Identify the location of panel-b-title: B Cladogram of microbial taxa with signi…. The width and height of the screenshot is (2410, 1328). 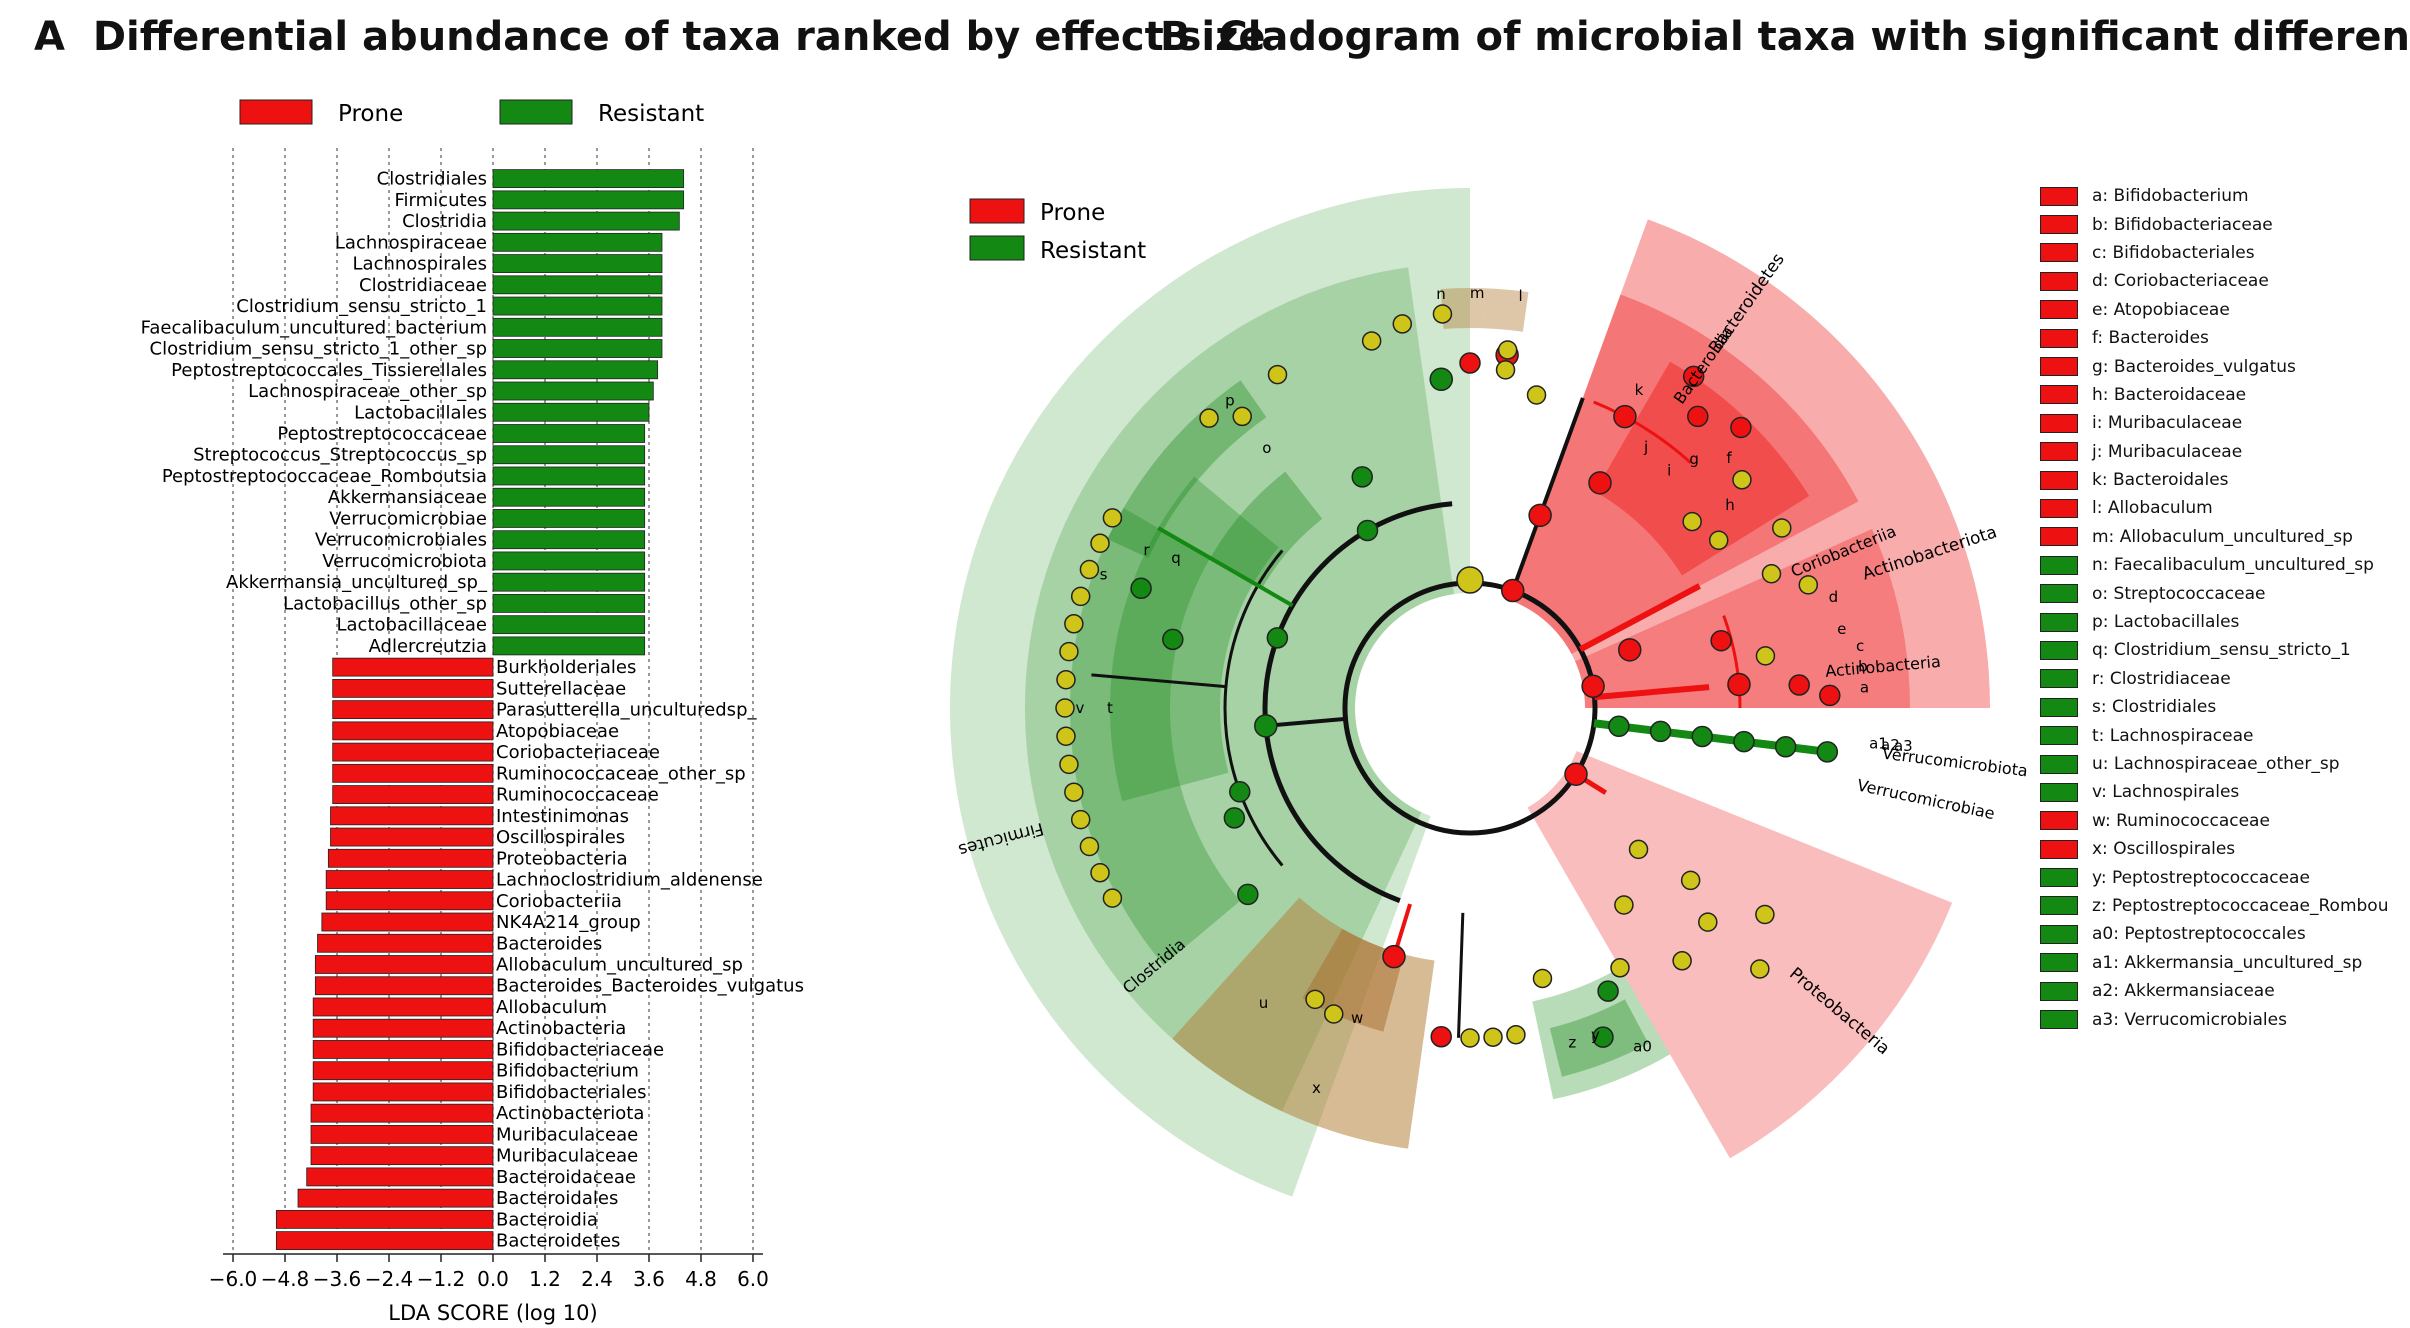
(1785, 37).